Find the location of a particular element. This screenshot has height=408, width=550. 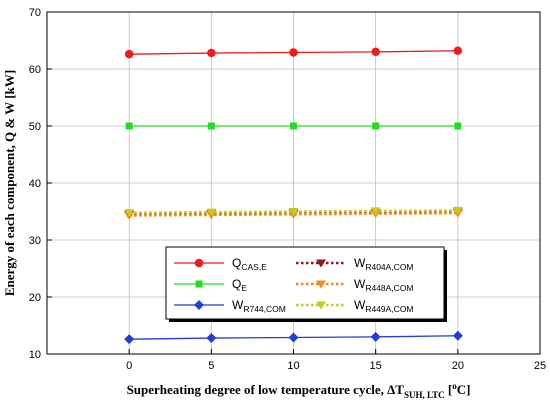

series-qe is located at coordinates (293, 126).